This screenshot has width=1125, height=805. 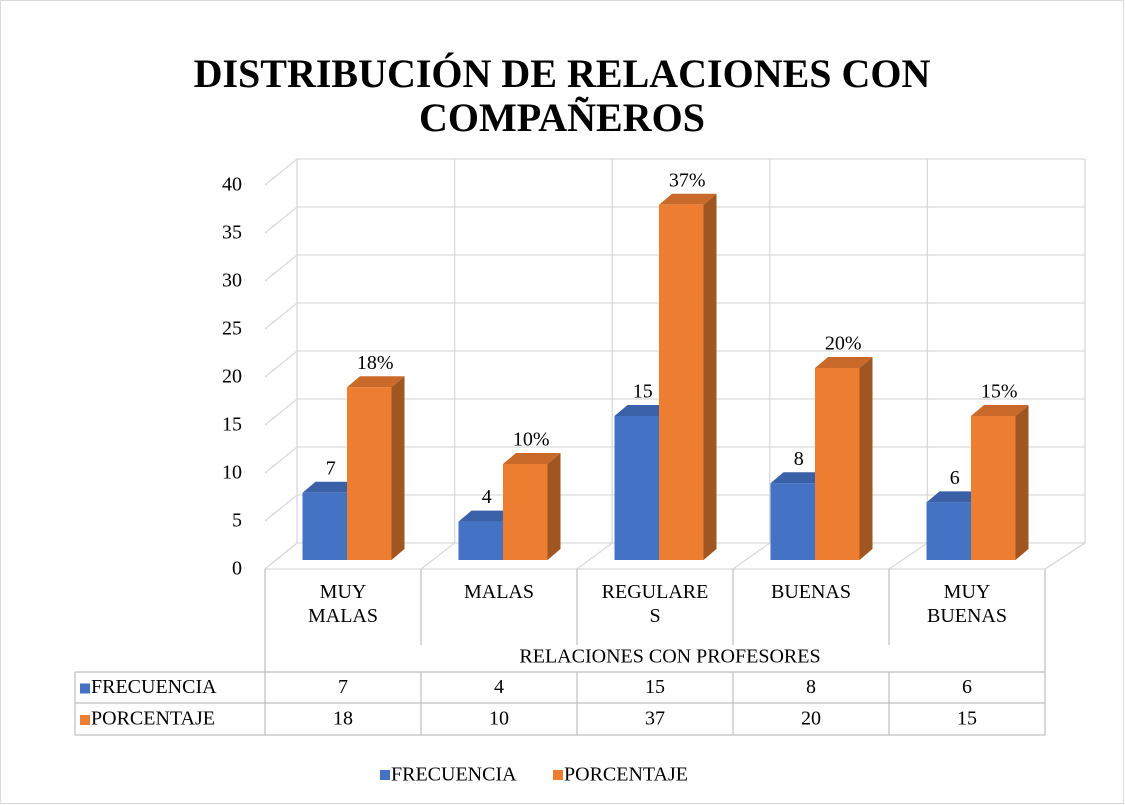 I want to click on category-box: MUY BUENAS, so click(x=966, y=604).